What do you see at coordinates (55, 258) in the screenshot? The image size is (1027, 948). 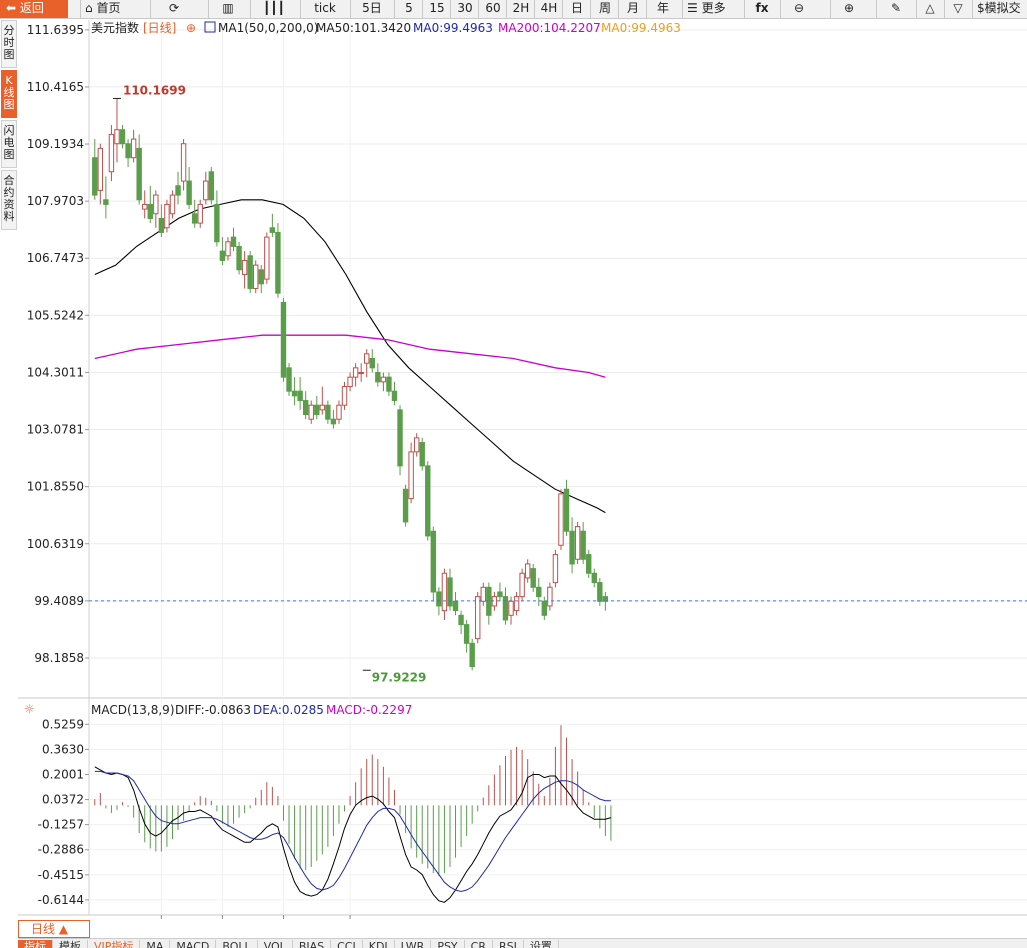 I see `price-tick-label: 106.7473` at bounding box center [55, 258].